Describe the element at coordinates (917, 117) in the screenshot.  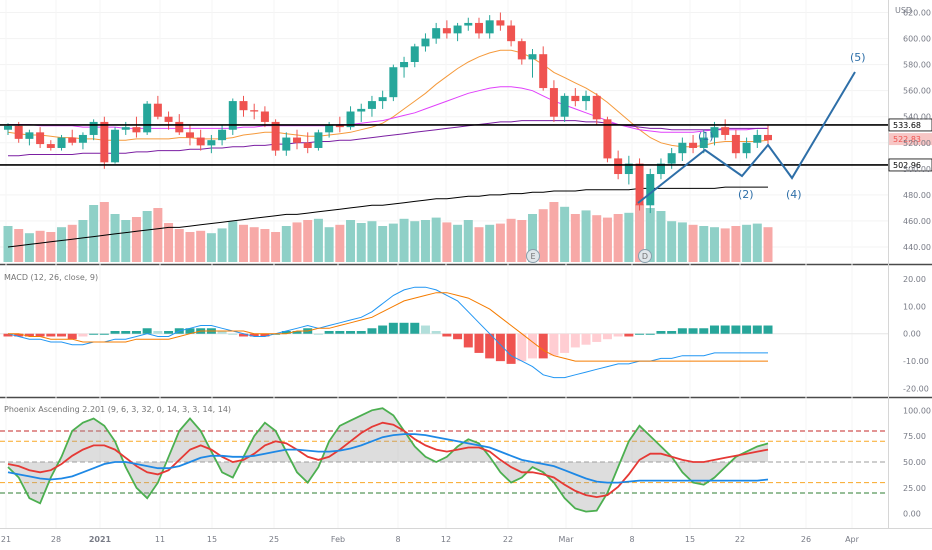
I see `price-tick-label: 540.00` at that location.